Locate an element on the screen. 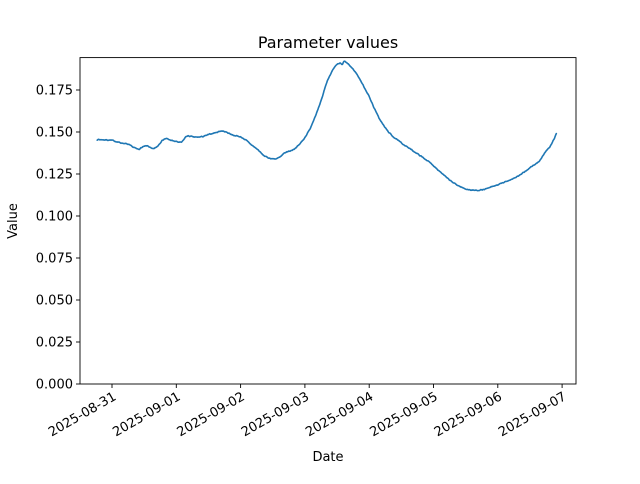 This screenshot has width=640, height=484. y-tick-label: 0.125 is located at coordinates (54, 174).